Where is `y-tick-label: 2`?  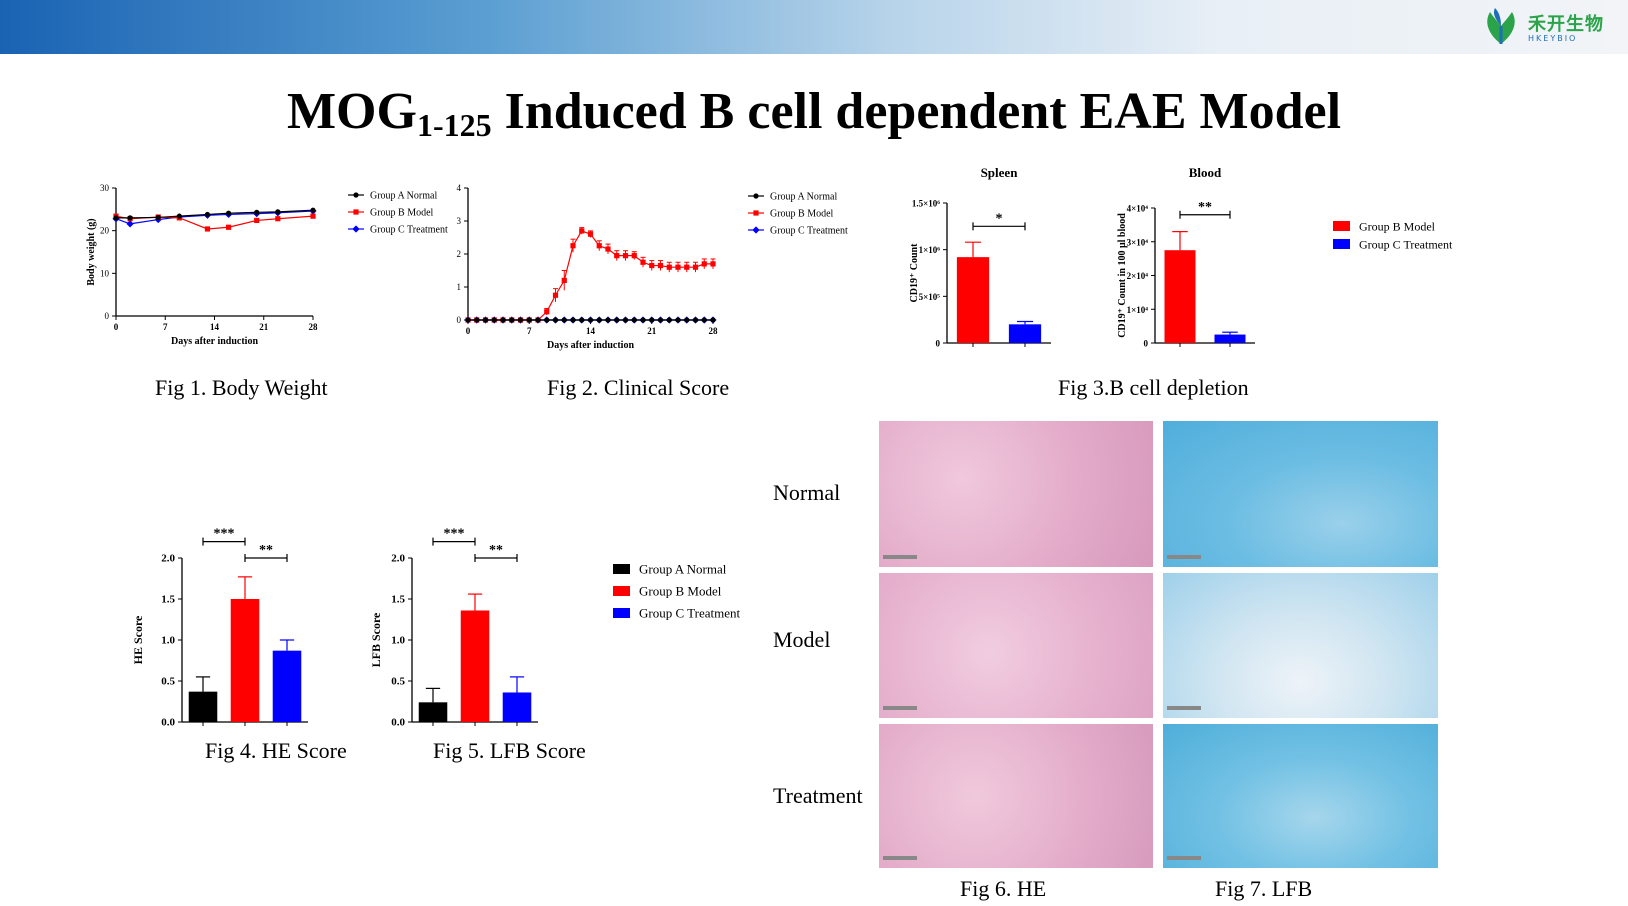
y-tick-label: 2 is located at coordinates (459, 254).